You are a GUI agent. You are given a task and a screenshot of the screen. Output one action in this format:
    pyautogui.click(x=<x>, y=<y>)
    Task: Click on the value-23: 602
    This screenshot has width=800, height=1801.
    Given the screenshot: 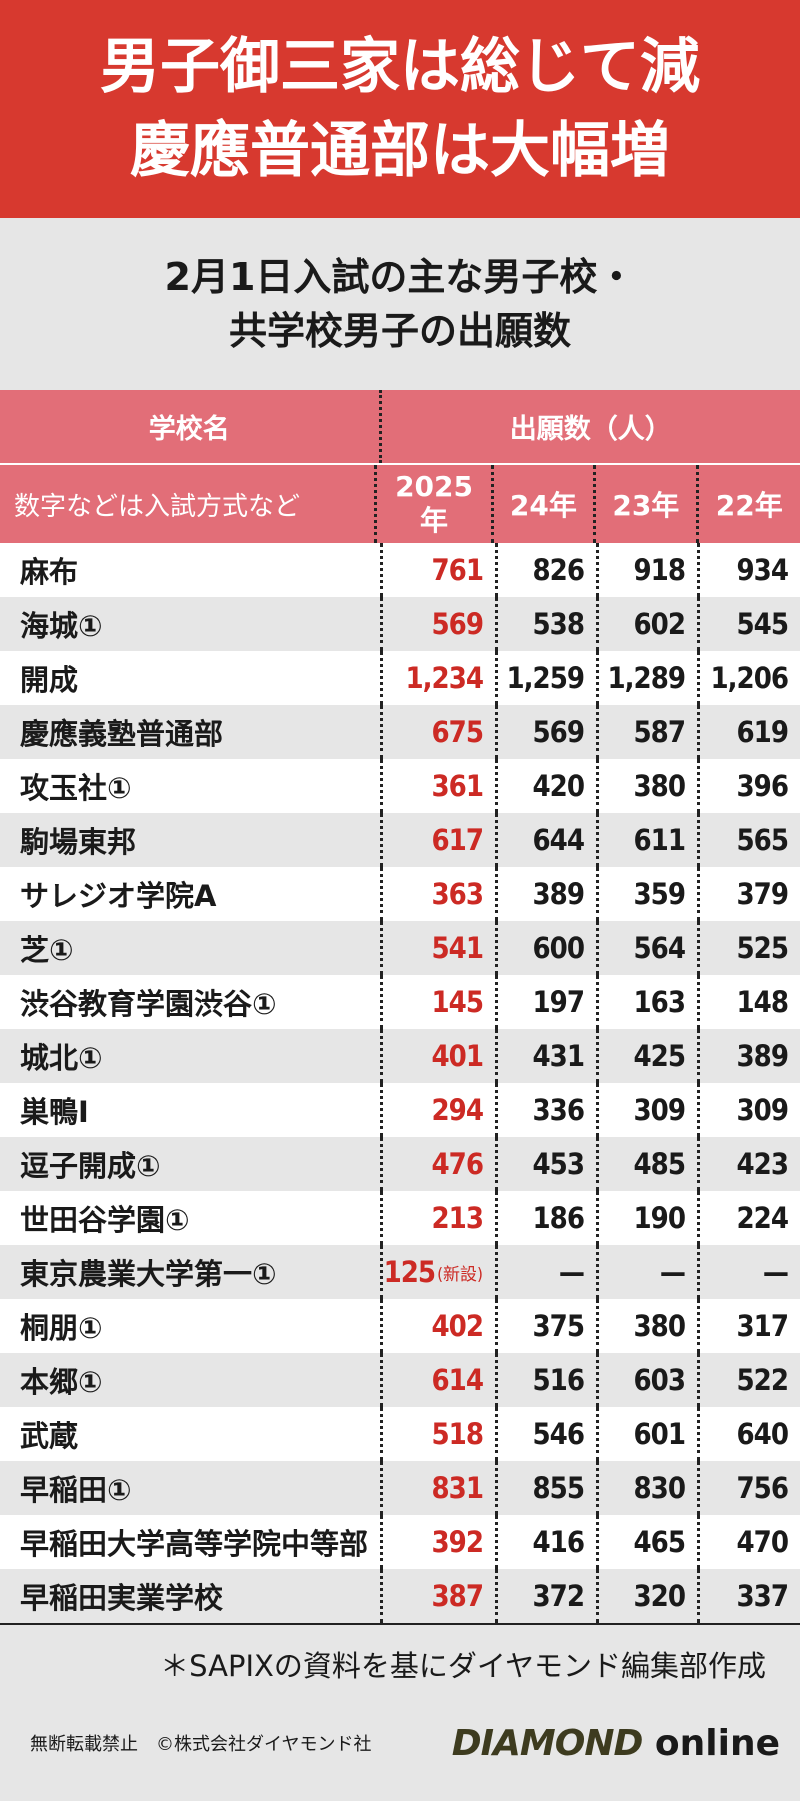 What is the action you would take?
    pyautogui.click(x=646, y=624)
    